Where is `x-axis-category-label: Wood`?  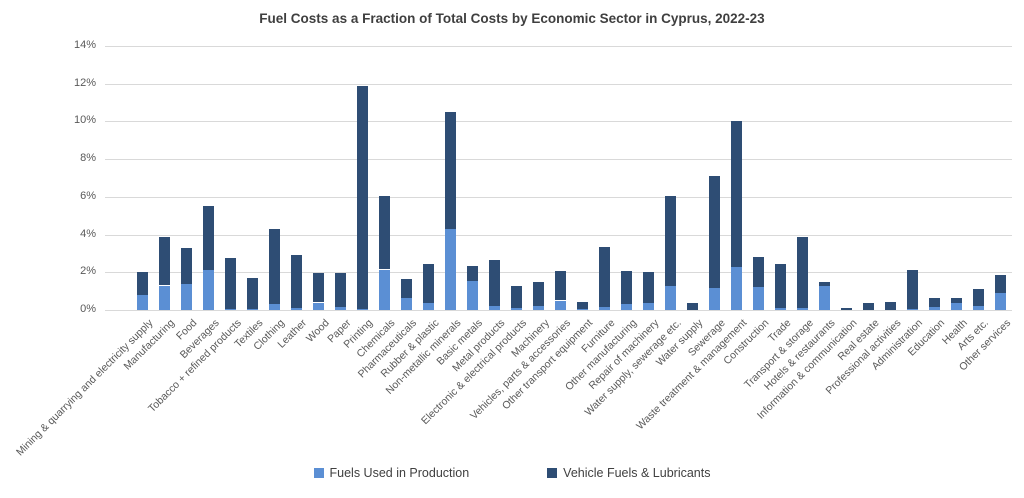
x-axis-category-label: Wood is located at coordinates (317, 331).